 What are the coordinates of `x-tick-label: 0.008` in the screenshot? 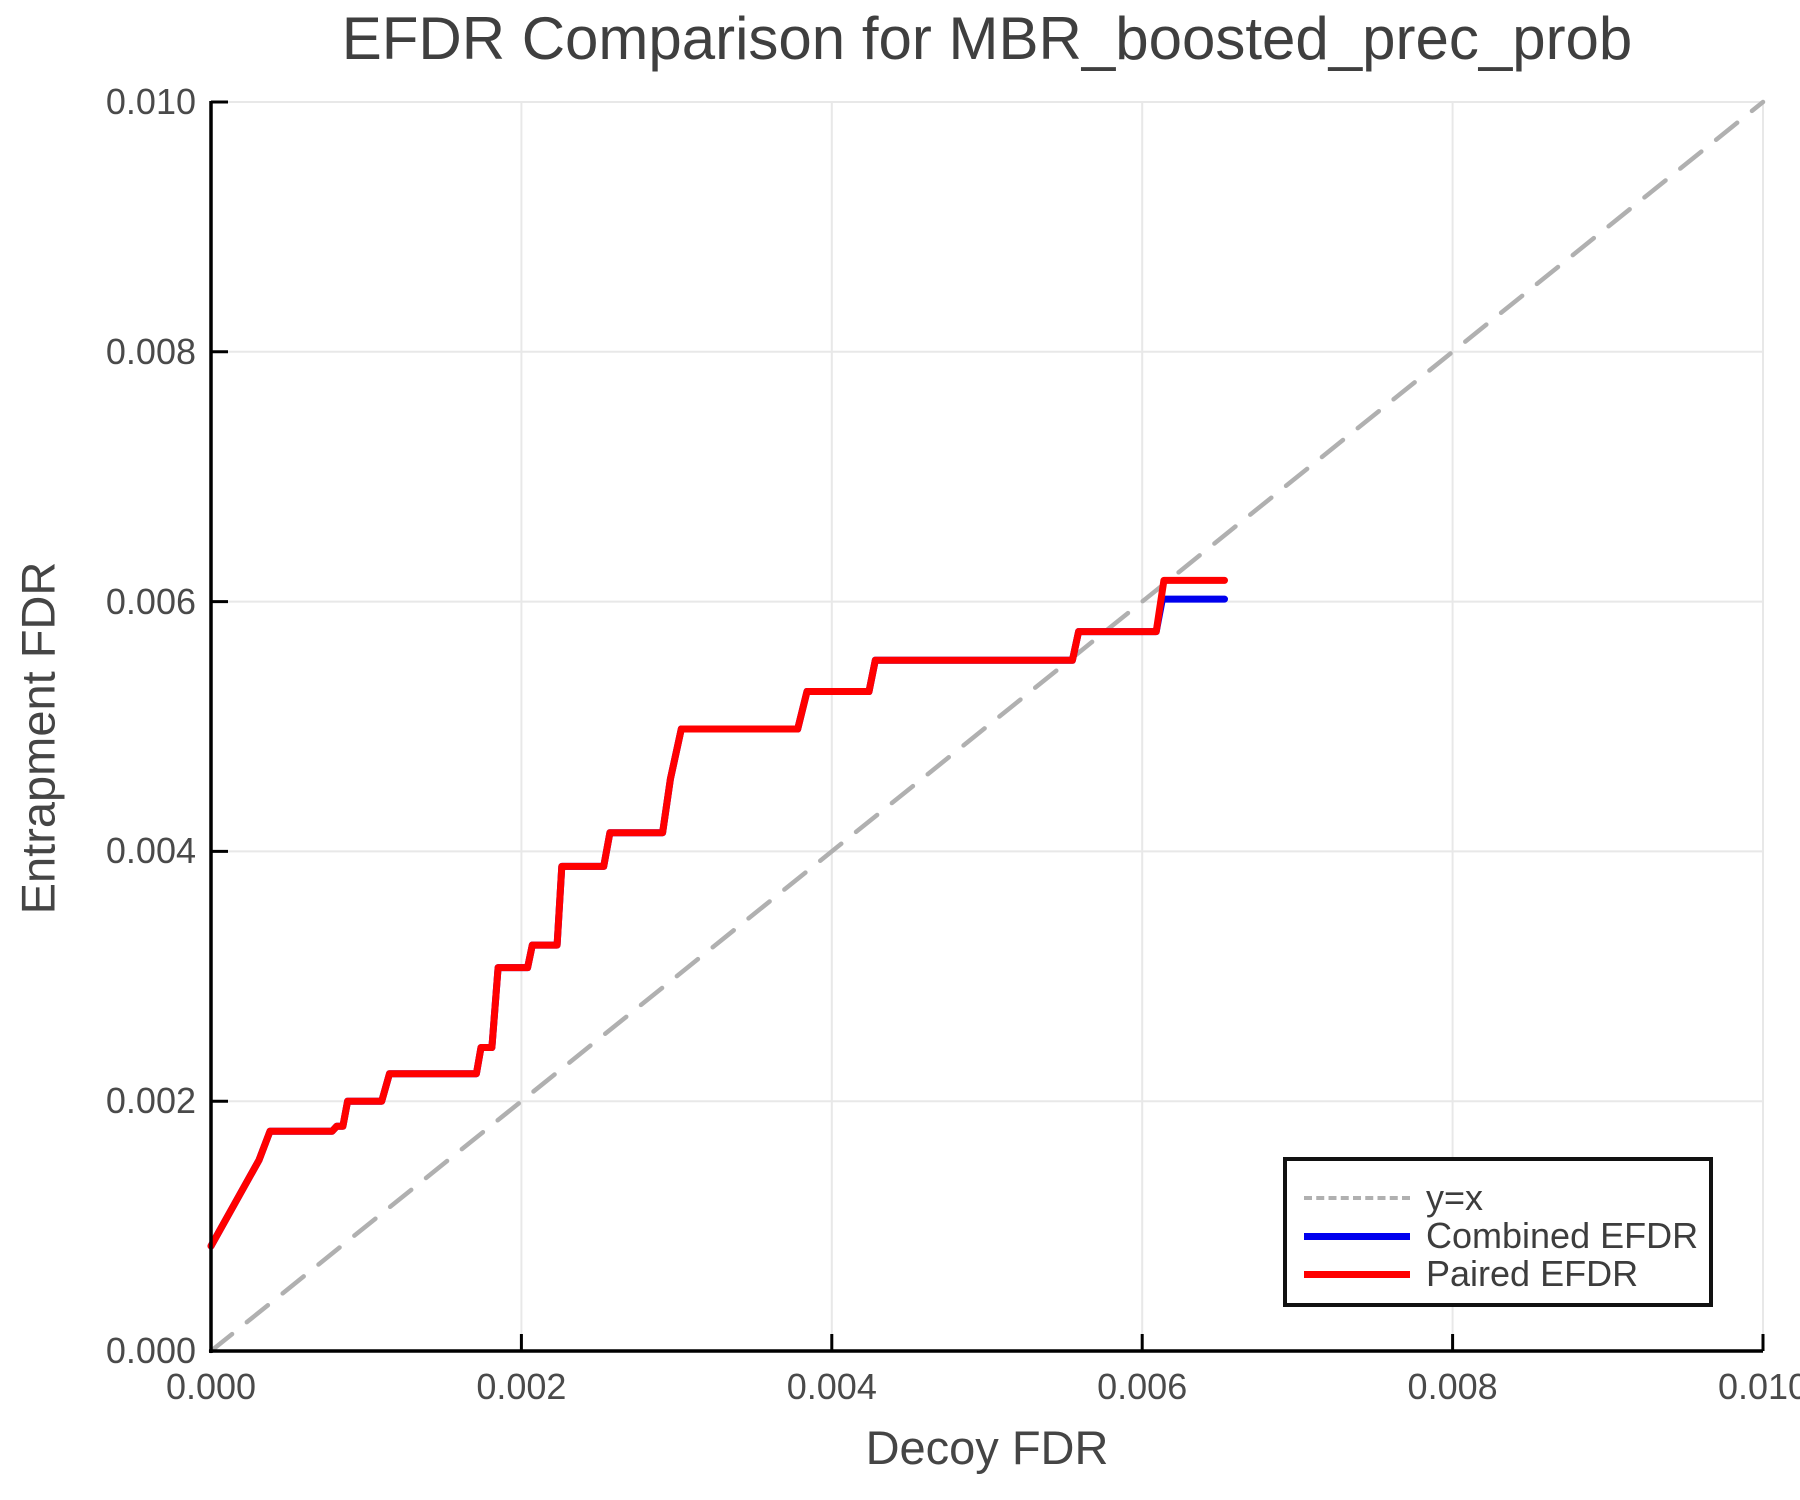 It's located at (1452, 1386).